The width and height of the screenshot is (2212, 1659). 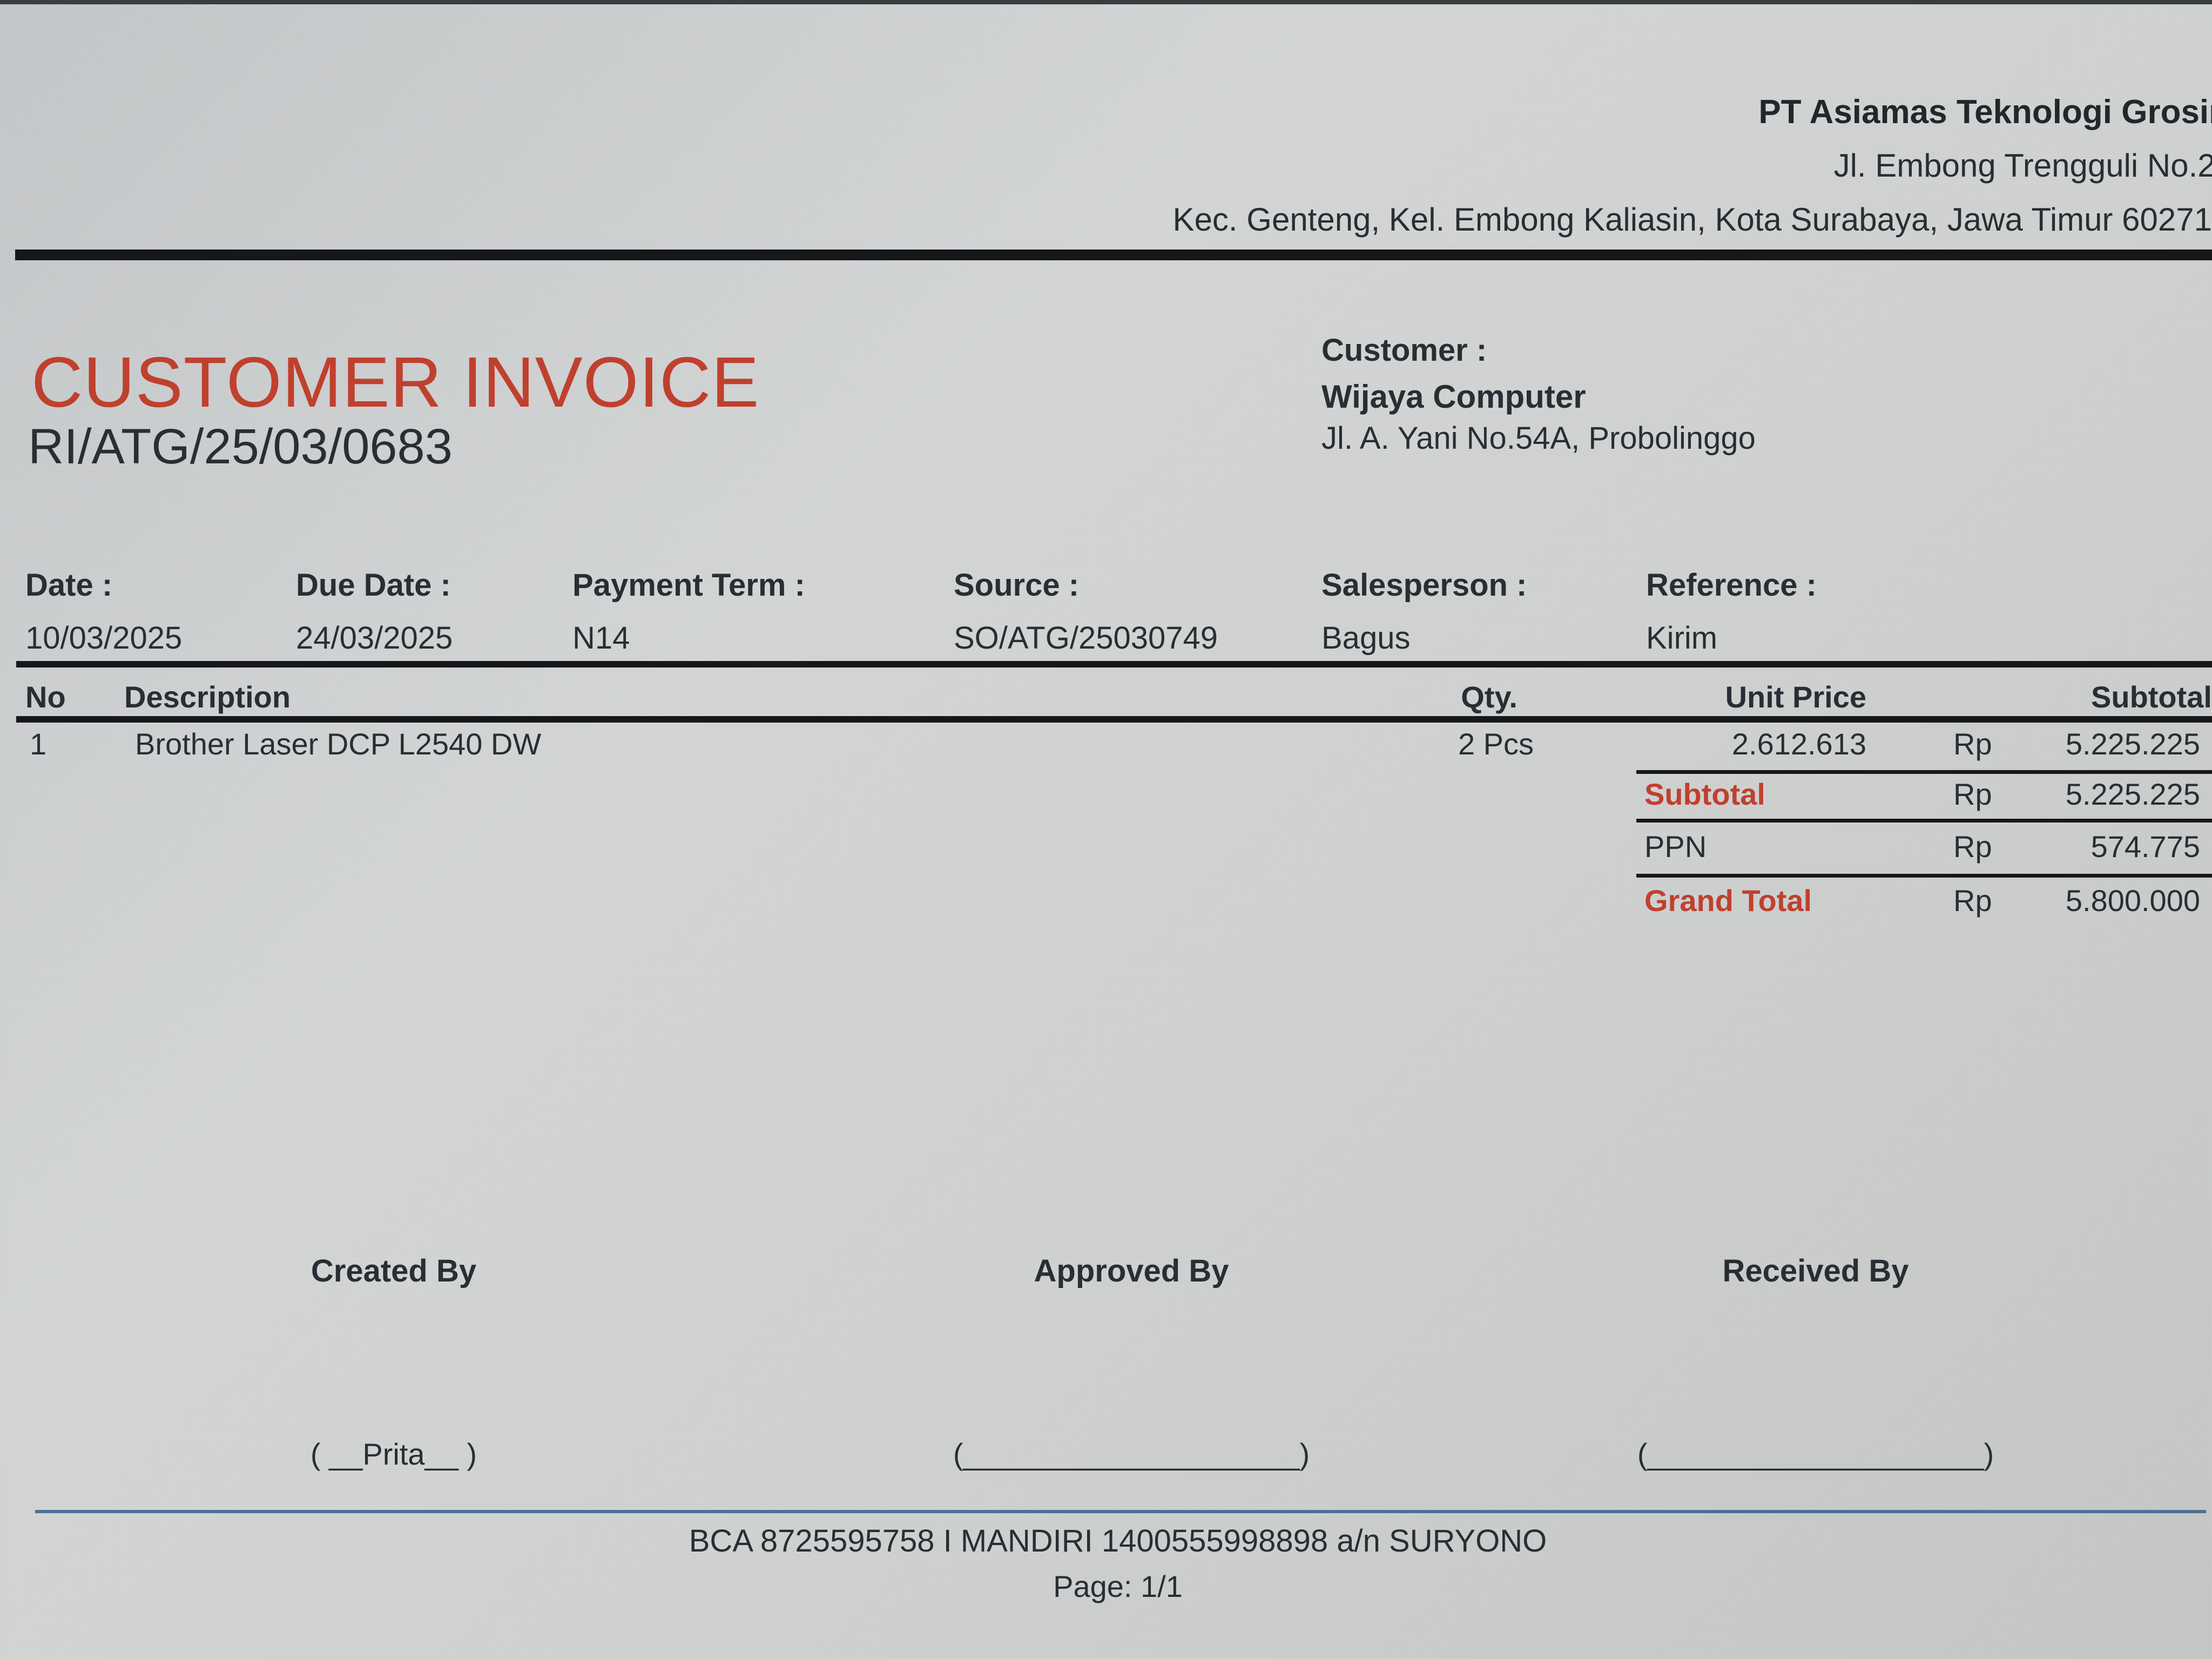 What do you see at coordinates (1795, 697) in the screenshot?
I see `header-unit-price: Unit Price` at bounding box center [1795, 697].